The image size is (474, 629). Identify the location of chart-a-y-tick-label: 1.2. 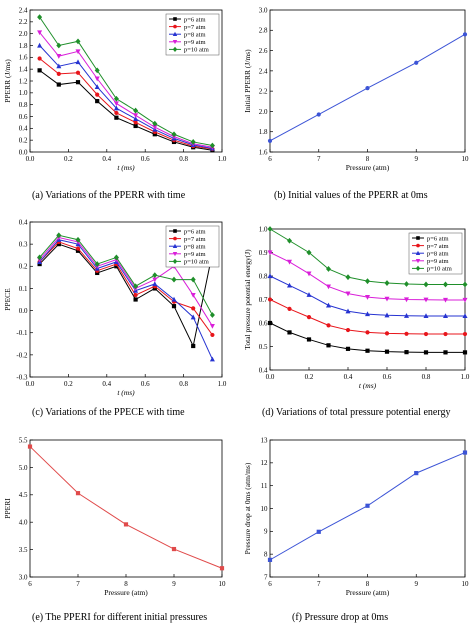
(23, 81).